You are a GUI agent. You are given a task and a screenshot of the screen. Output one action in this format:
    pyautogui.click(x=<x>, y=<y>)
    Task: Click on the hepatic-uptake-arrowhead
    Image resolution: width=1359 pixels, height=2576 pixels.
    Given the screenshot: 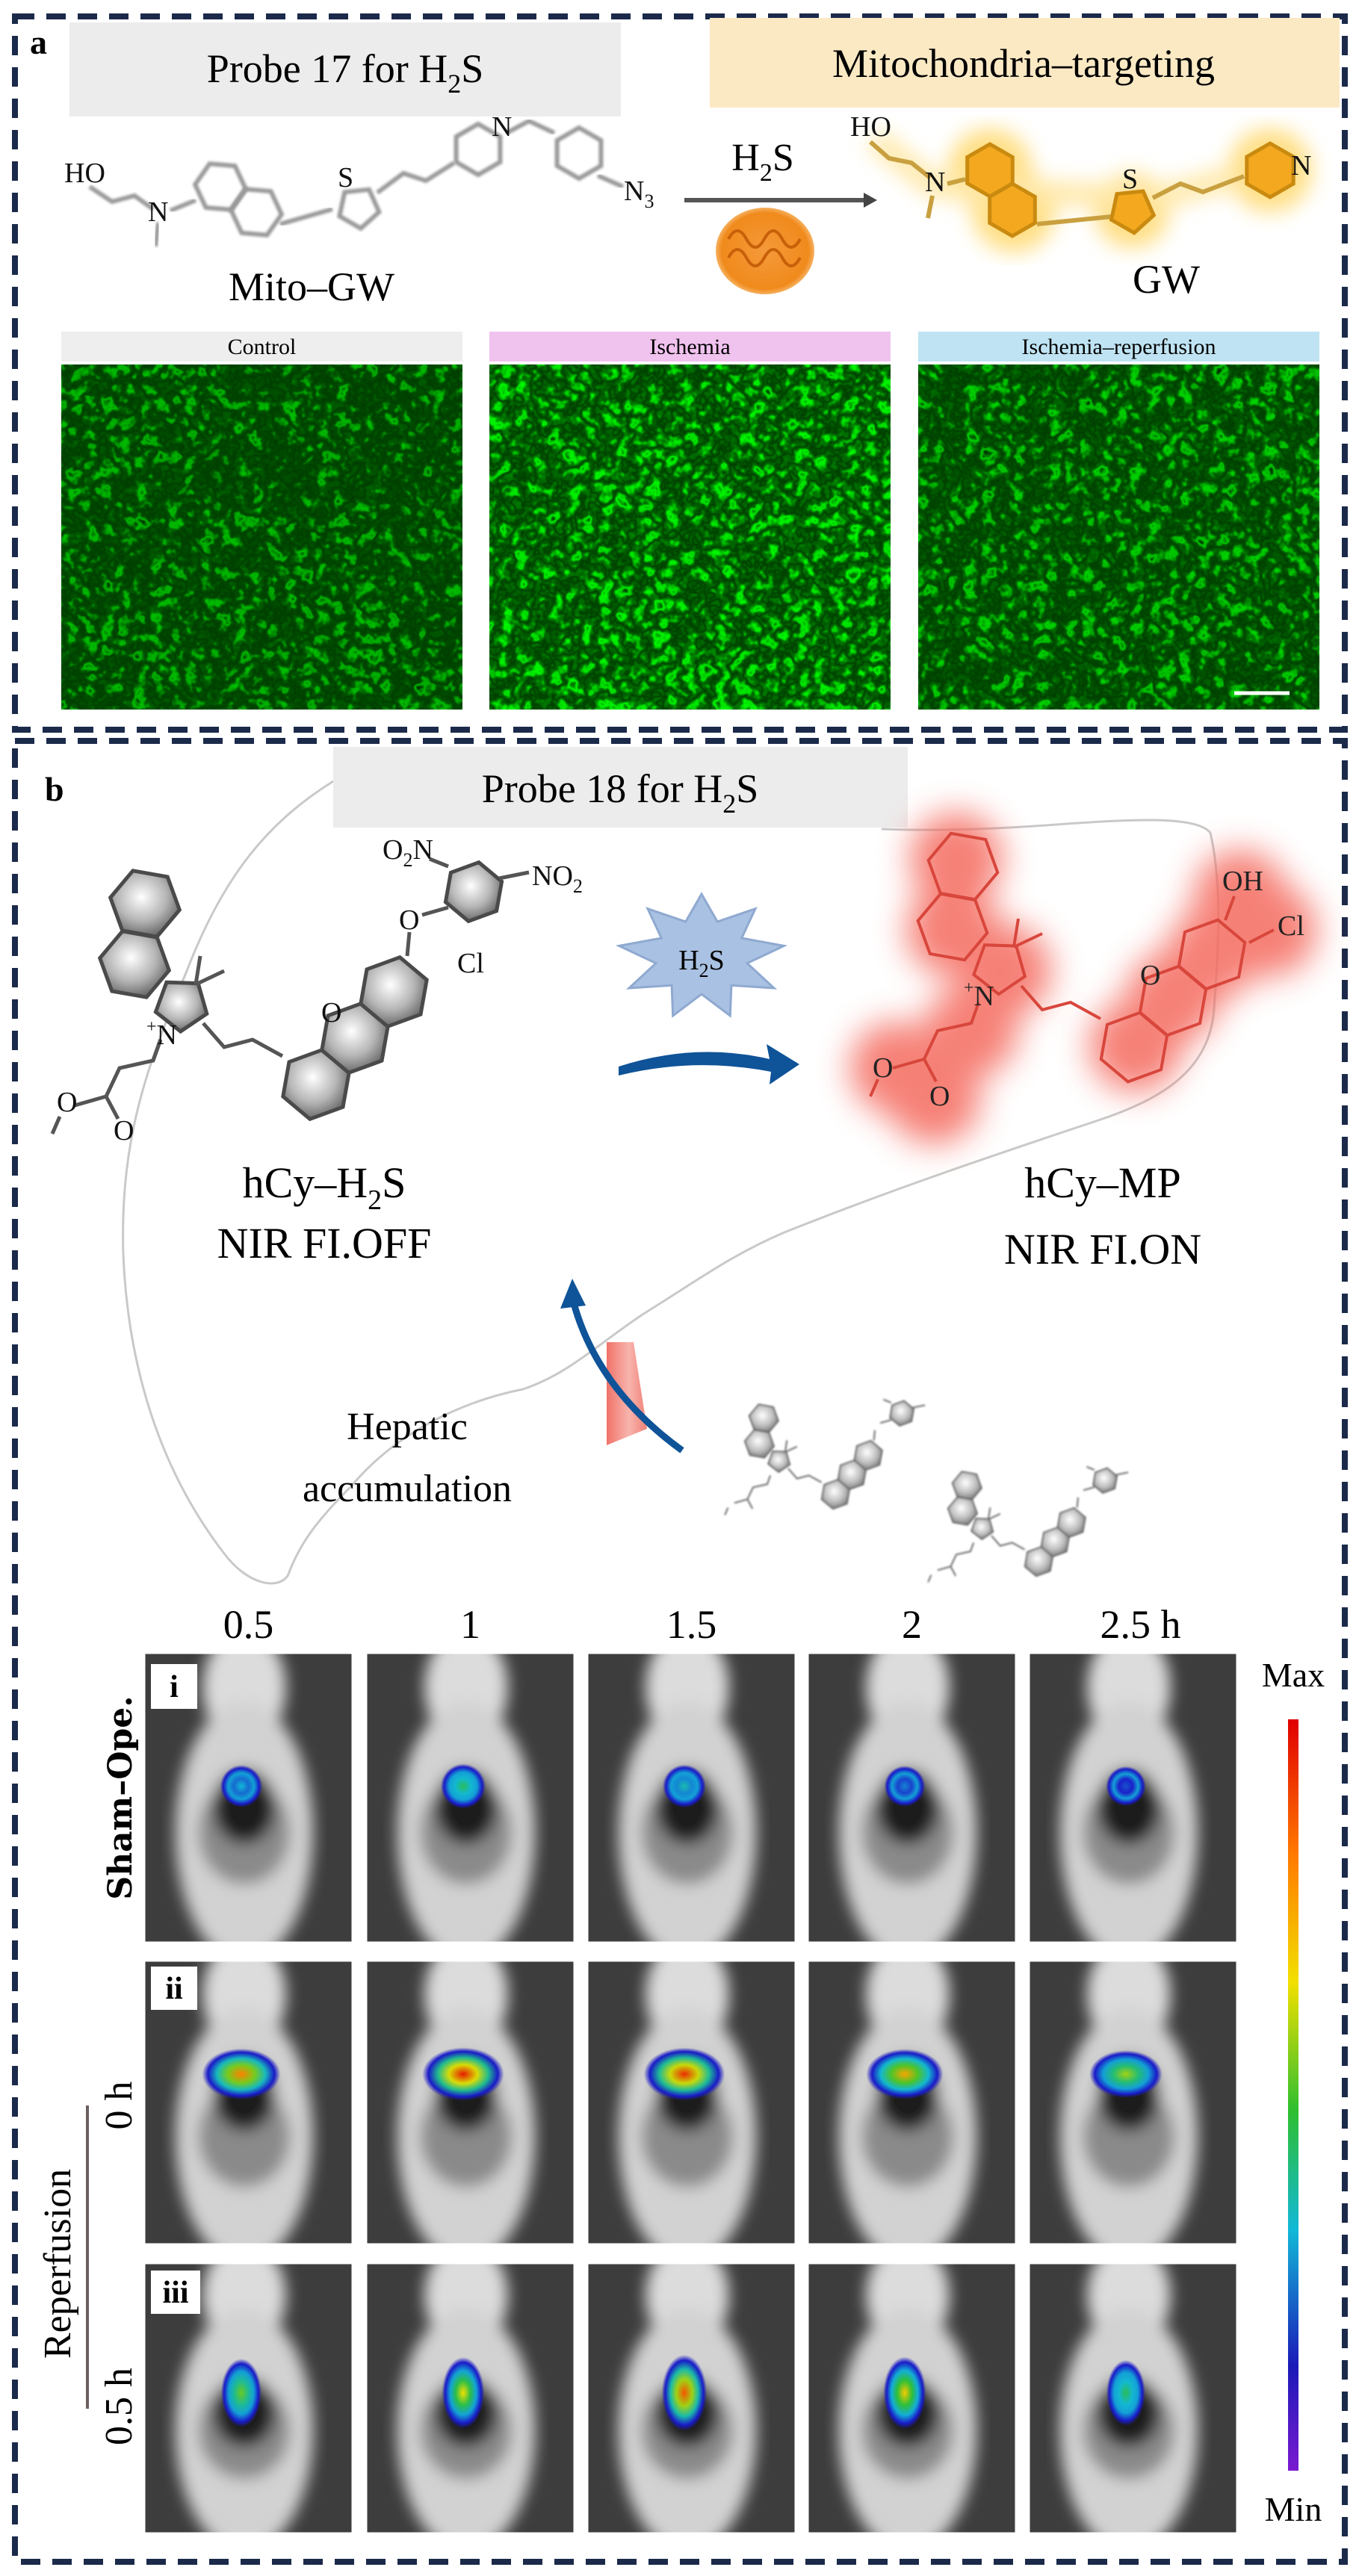 What is the action you would take?
    pyautogui.click(x=573, y=1294)
    